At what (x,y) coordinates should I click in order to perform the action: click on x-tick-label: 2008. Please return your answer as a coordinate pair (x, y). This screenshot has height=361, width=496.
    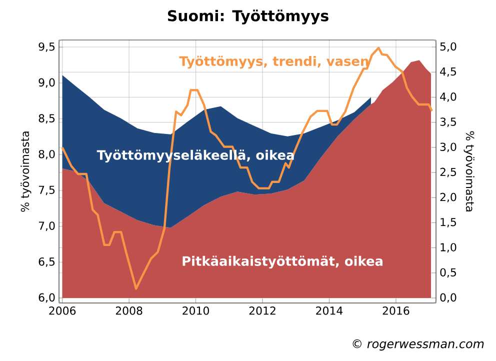
    Looking at the image, I should click on (129, 310).